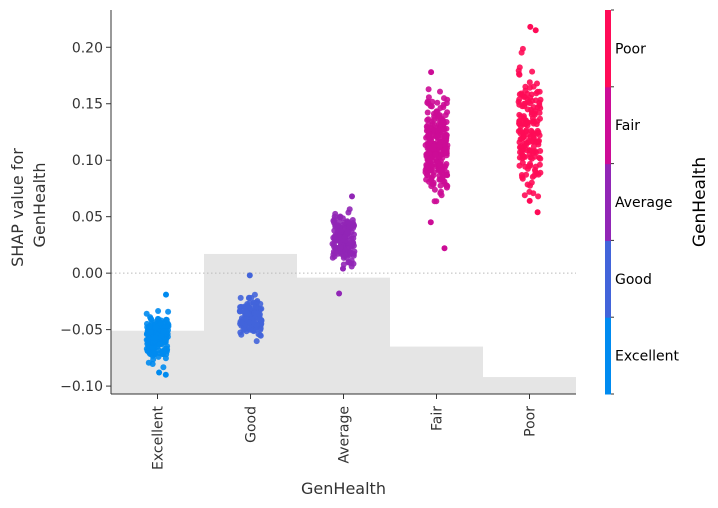 Image resolution: width=718 pixels, height=508 pixels. I want to click on y-axis-label-line-2: GenHealth, so click(39, 205).